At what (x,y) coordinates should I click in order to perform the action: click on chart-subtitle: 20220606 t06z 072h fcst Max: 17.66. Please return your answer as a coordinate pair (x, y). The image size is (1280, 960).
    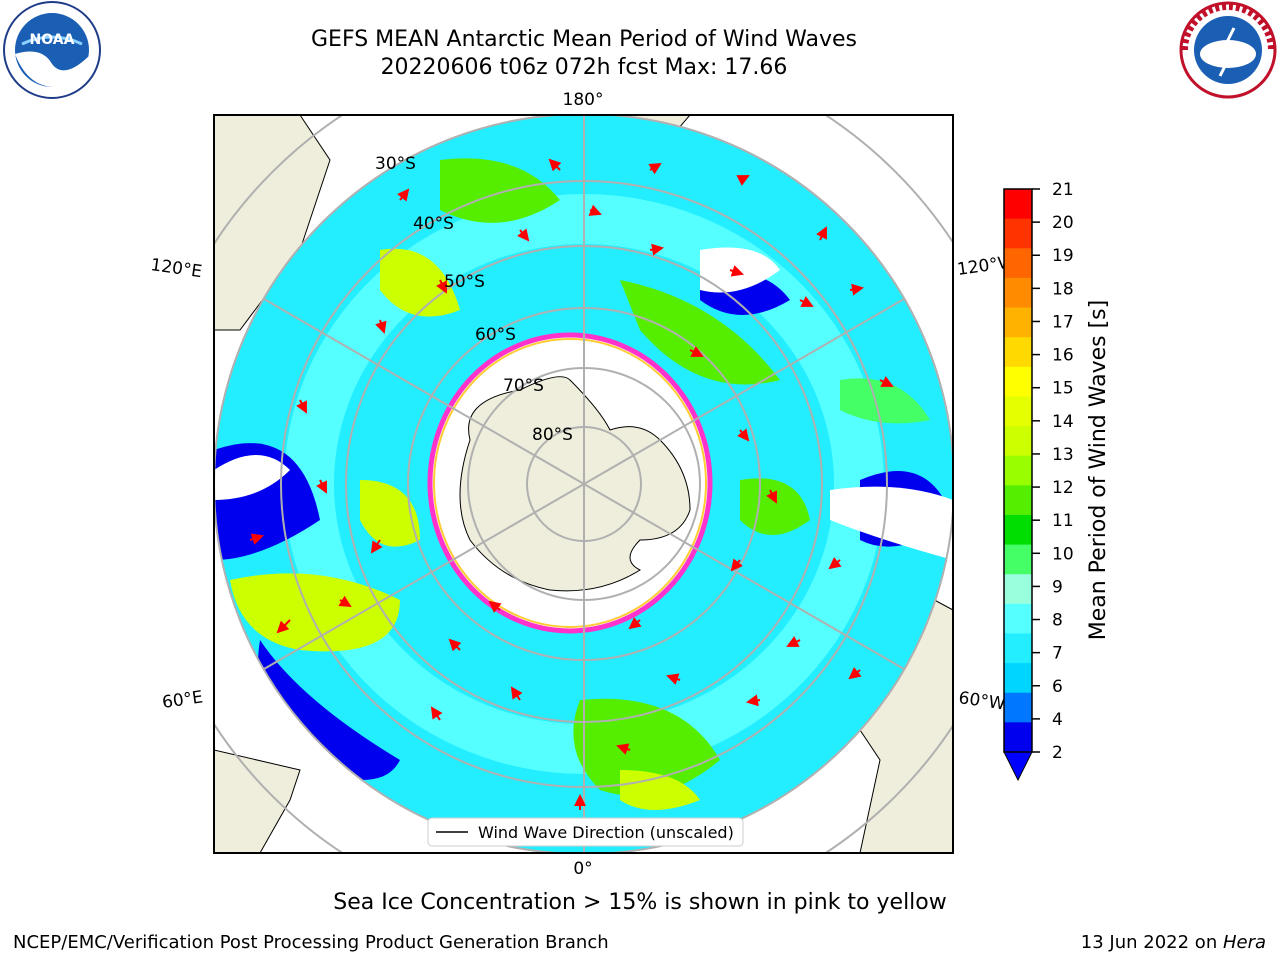
    Looking at the image, I should click on (584, 67).